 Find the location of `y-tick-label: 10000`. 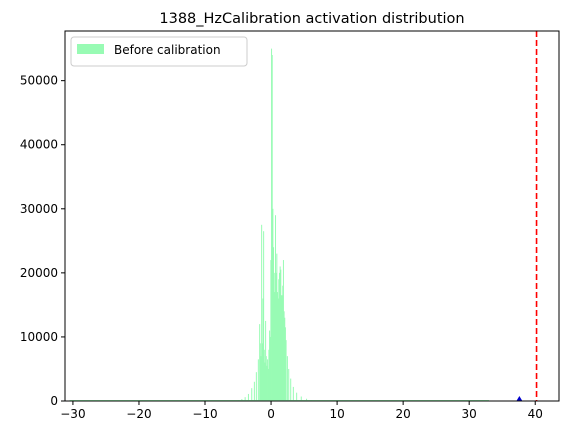

y-tick-label: 10000 is located at coordinates (39, 337).